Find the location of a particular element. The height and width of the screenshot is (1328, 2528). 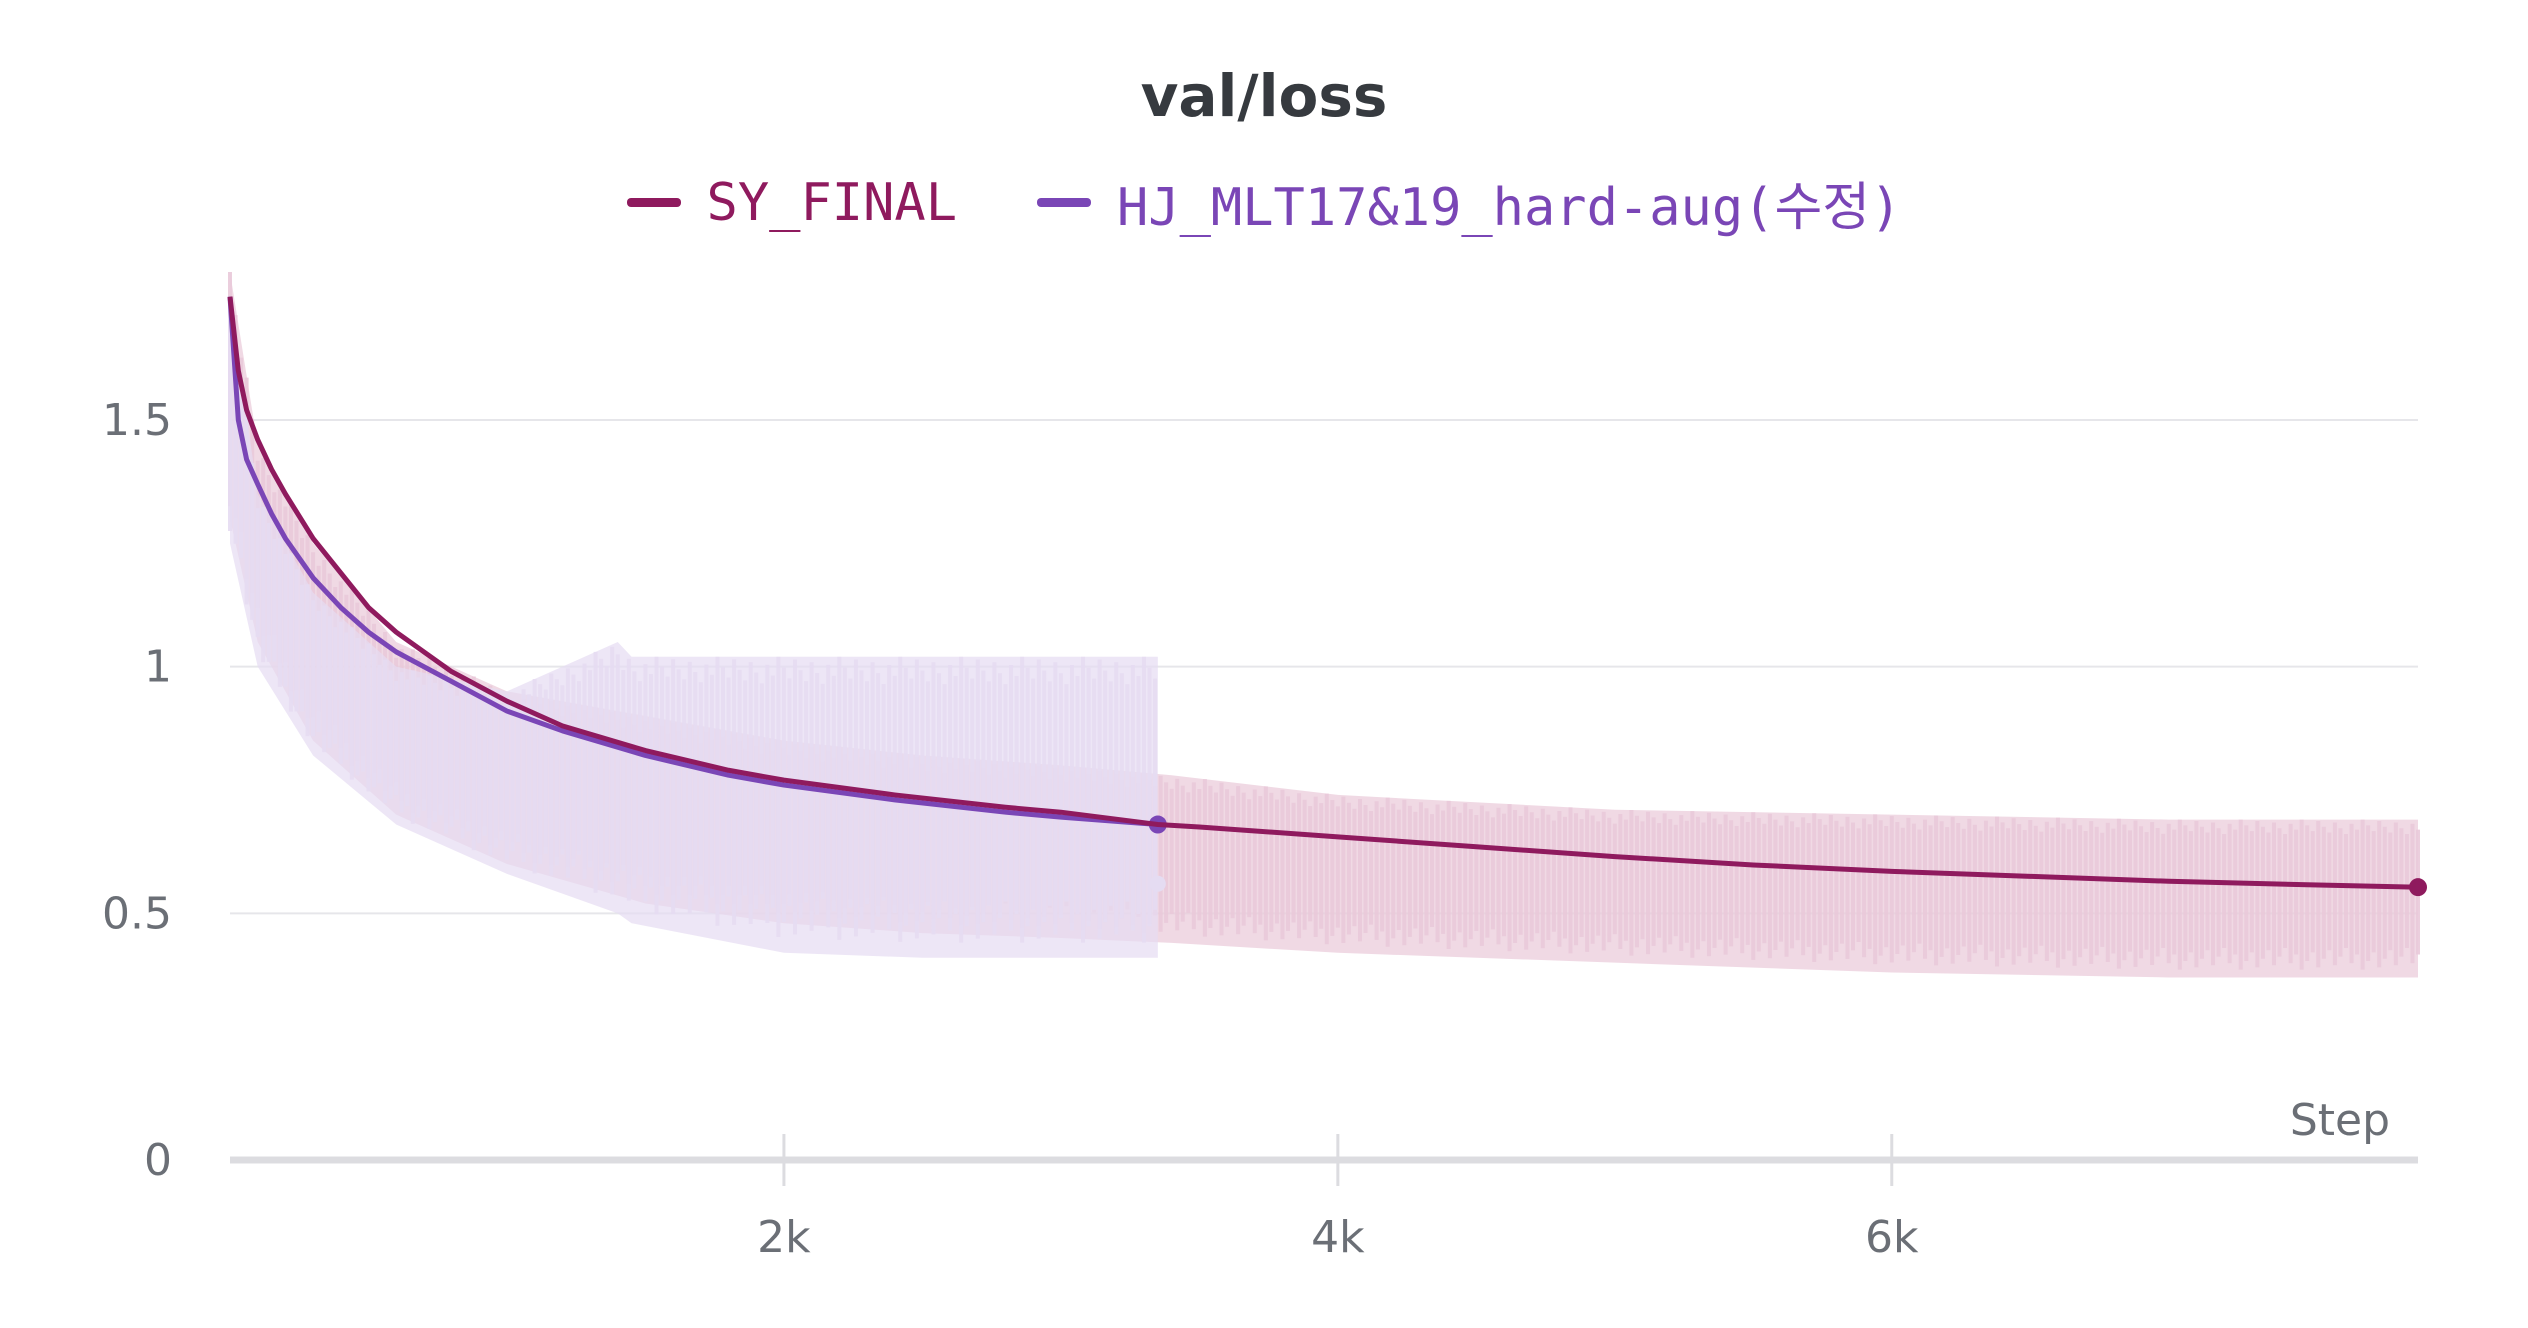

legend-label-hj-mlt: HJ_MLT17&19_hard-aug(수정) is located at coordinates (1509, 208).